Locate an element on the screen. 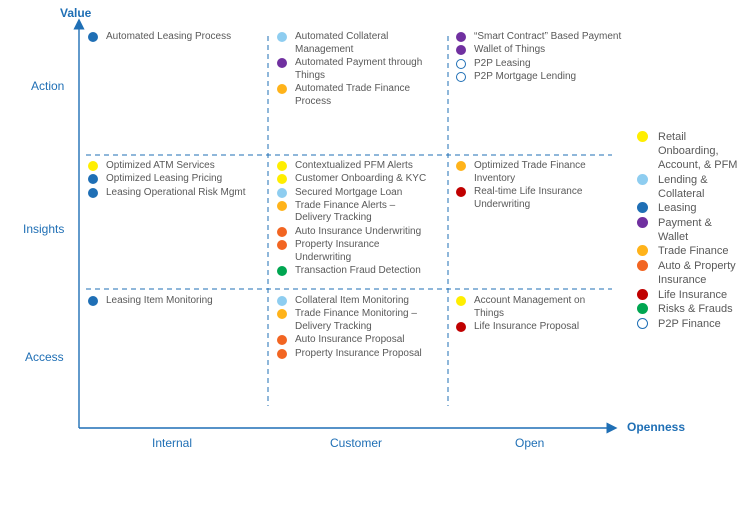 The height and width of the screenshot is (514, 756). use-case-item: Optimized Leasing Pricing is located at coordinates (177, 179).